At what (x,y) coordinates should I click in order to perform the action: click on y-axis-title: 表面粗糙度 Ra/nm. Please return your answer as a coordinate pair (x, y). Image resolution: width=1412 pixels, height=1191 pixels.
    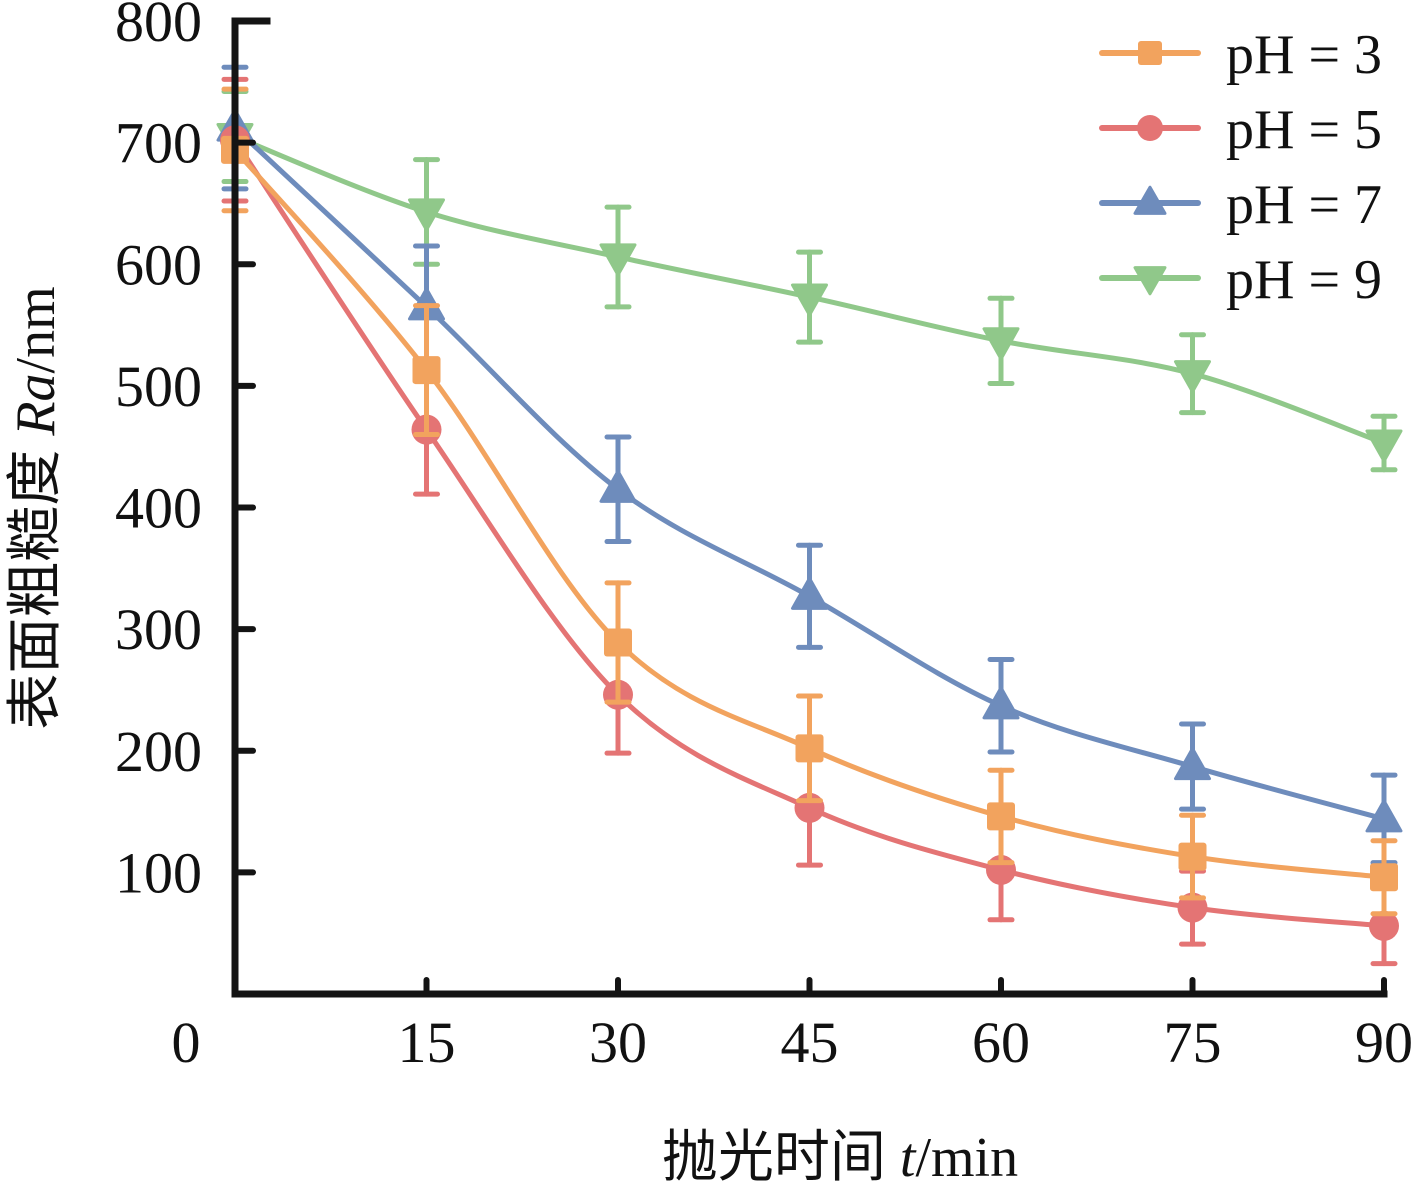
    Looking at the image, I should click on (36, 507).